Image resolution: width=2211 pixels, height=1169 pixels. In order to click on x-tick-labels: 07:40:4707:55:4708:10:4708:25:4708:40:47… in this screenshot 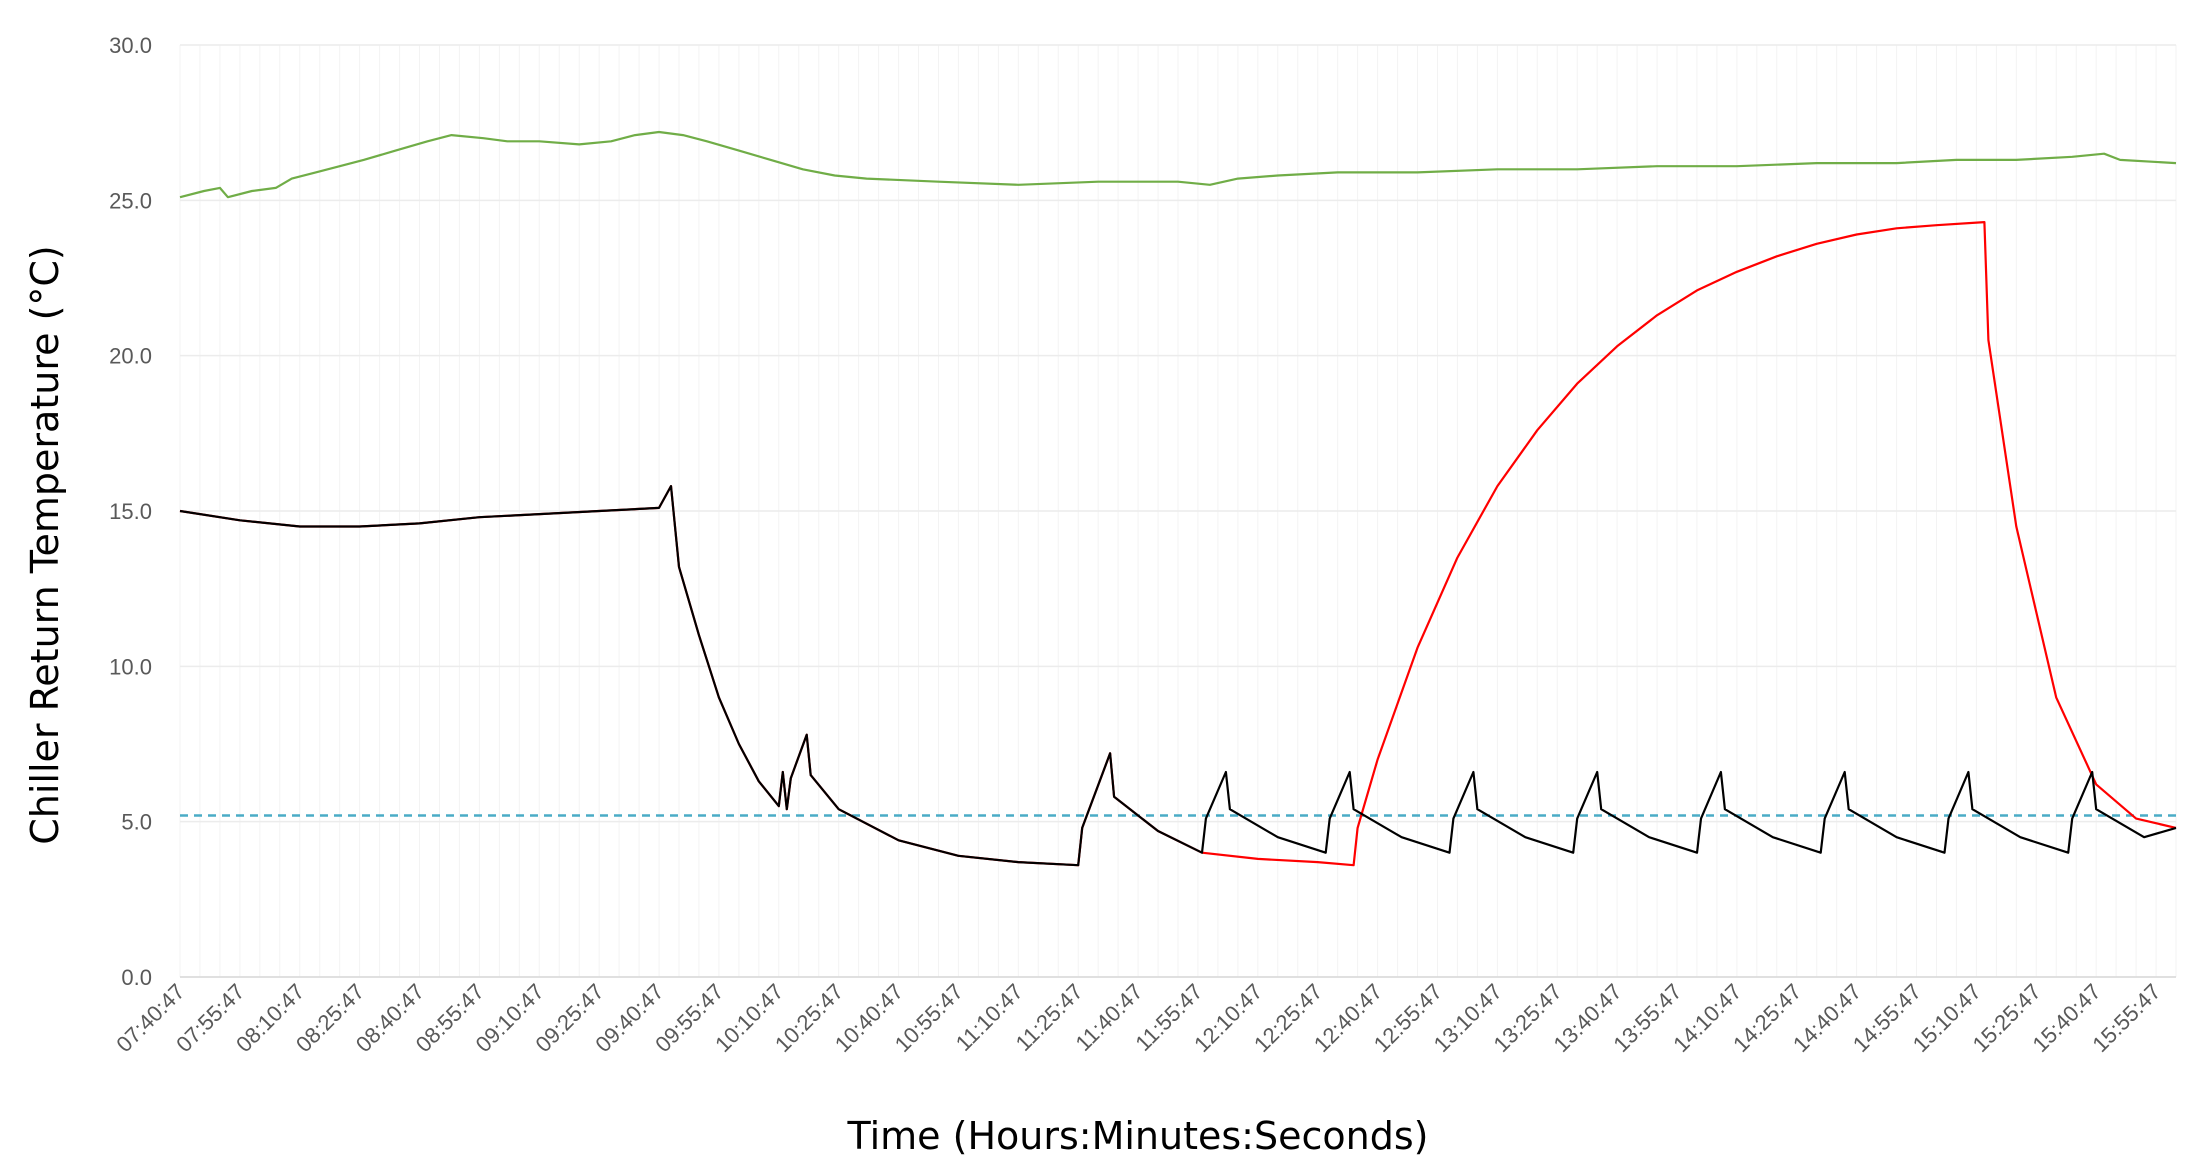, I will do `click(1138, 1018)`.